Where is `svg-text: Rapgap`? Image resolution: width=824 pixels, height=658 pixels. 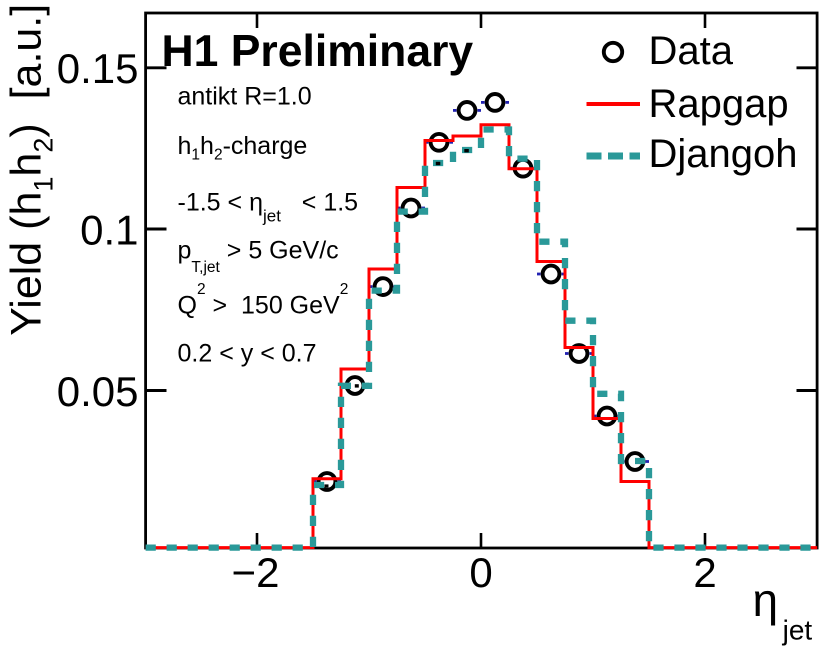
svg-text: Rapgap is located at coordinates (719, 104).